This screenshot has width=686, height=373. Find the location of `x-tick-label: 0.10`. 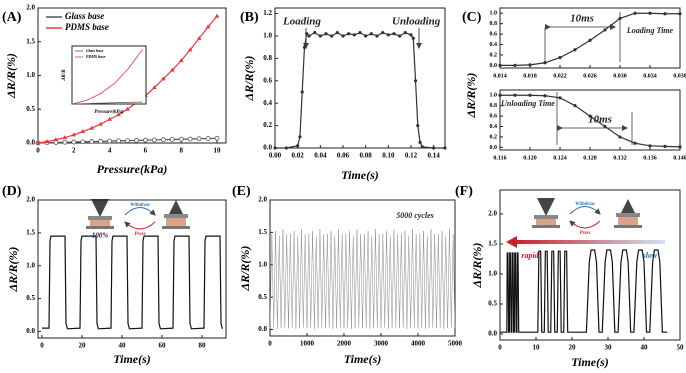

x-tick-label: 0.10 is located at coordinates (388, 156).